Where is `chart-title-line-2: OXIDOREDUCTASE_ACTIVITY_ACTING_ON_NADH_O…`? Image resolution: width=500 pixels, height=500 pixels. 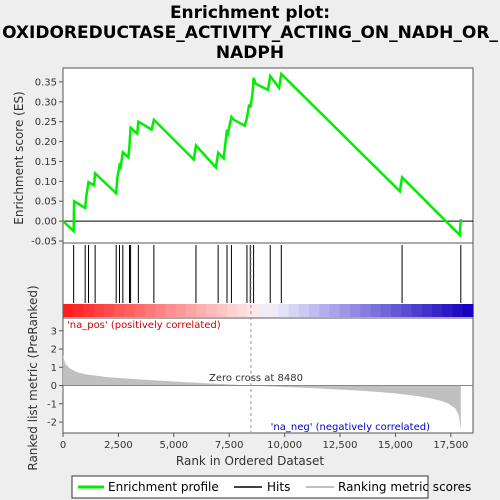
chart-title-line-2: OXIDOREDUCTASE_ACTIVITY_ACTING_ON_NADH_O… is located at coordinates (250, 33).